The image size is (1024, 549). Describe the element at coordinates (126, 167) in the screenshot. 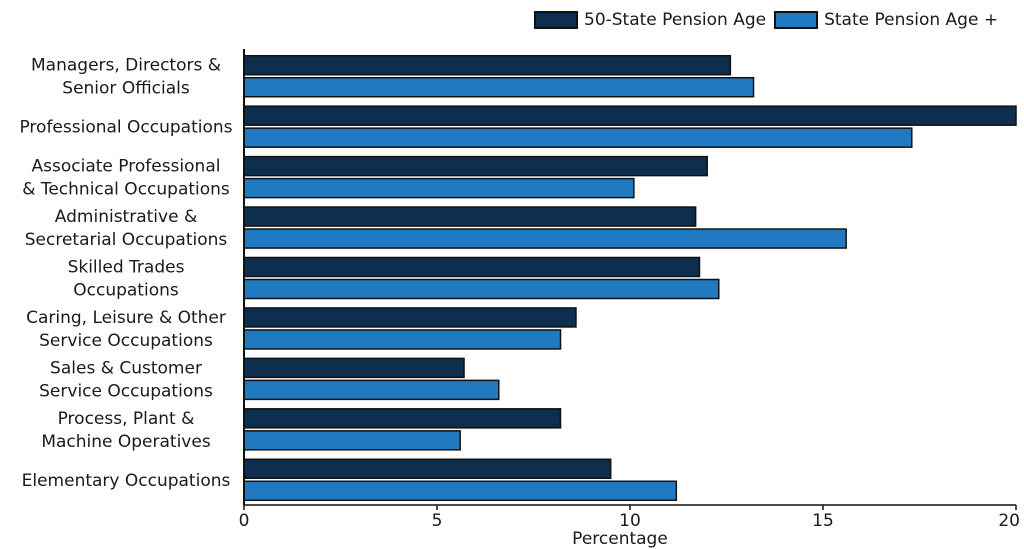

I see `category-label-line: Associate Professional` at that location.